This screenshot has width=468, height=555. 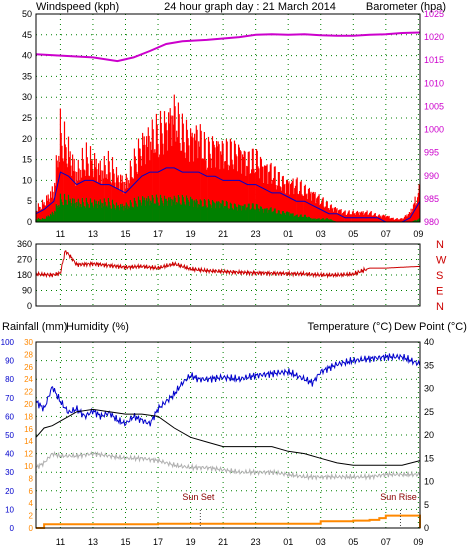 I want to click on wind-x-tick: 05, so click(x=353, y=234).